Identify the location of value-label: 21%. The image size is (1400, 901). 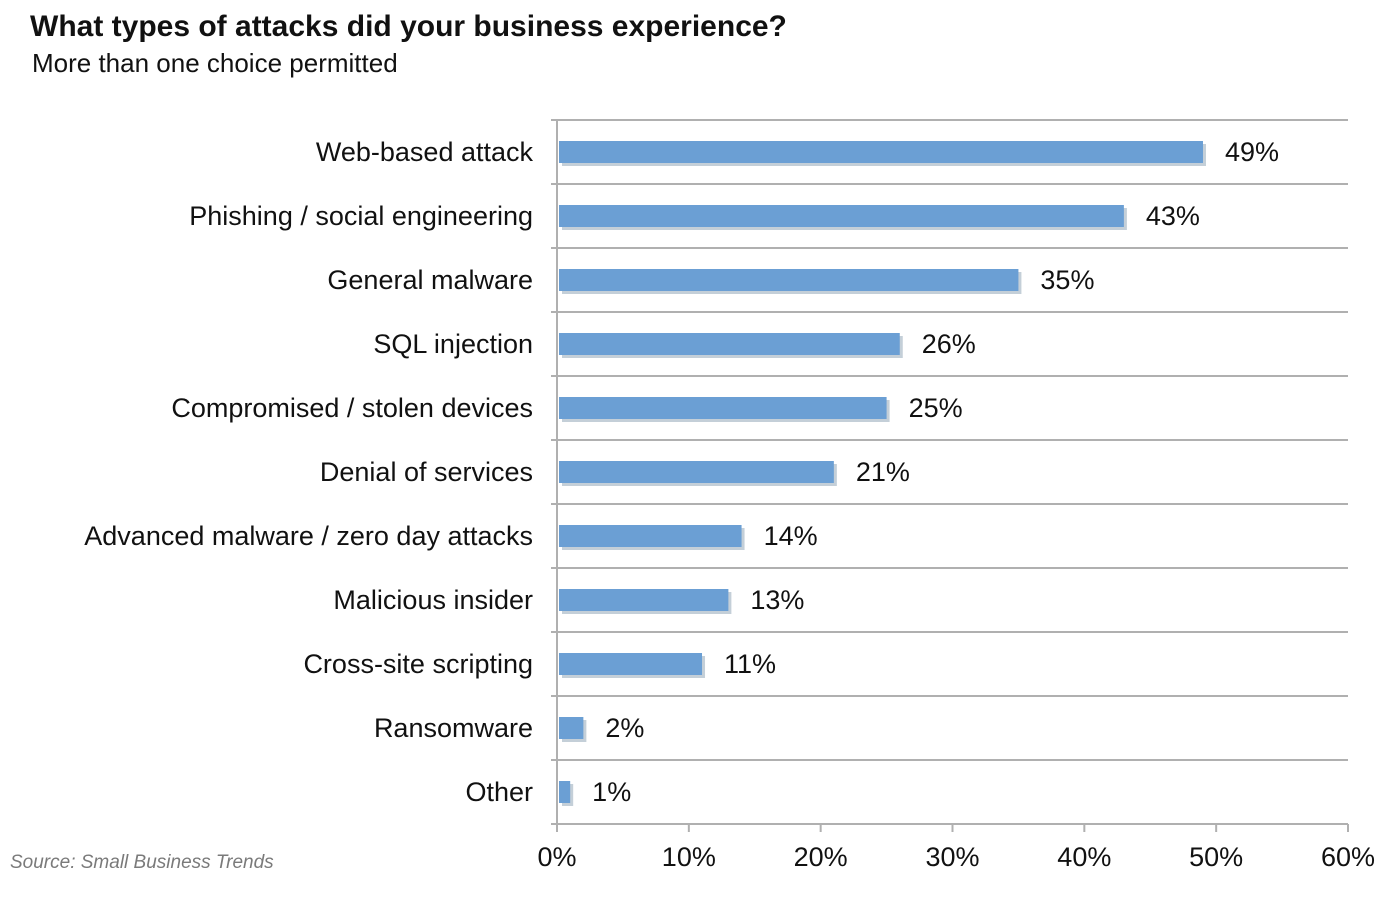
(883, 472).